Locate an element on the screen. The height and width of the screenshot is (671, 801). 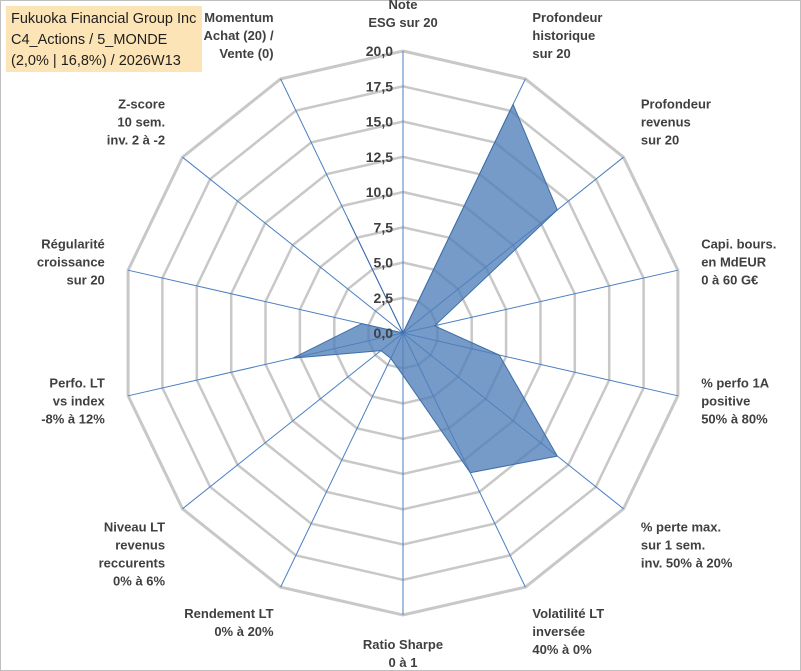
tick-label: 20,0 is located at coordinates (379, 51).